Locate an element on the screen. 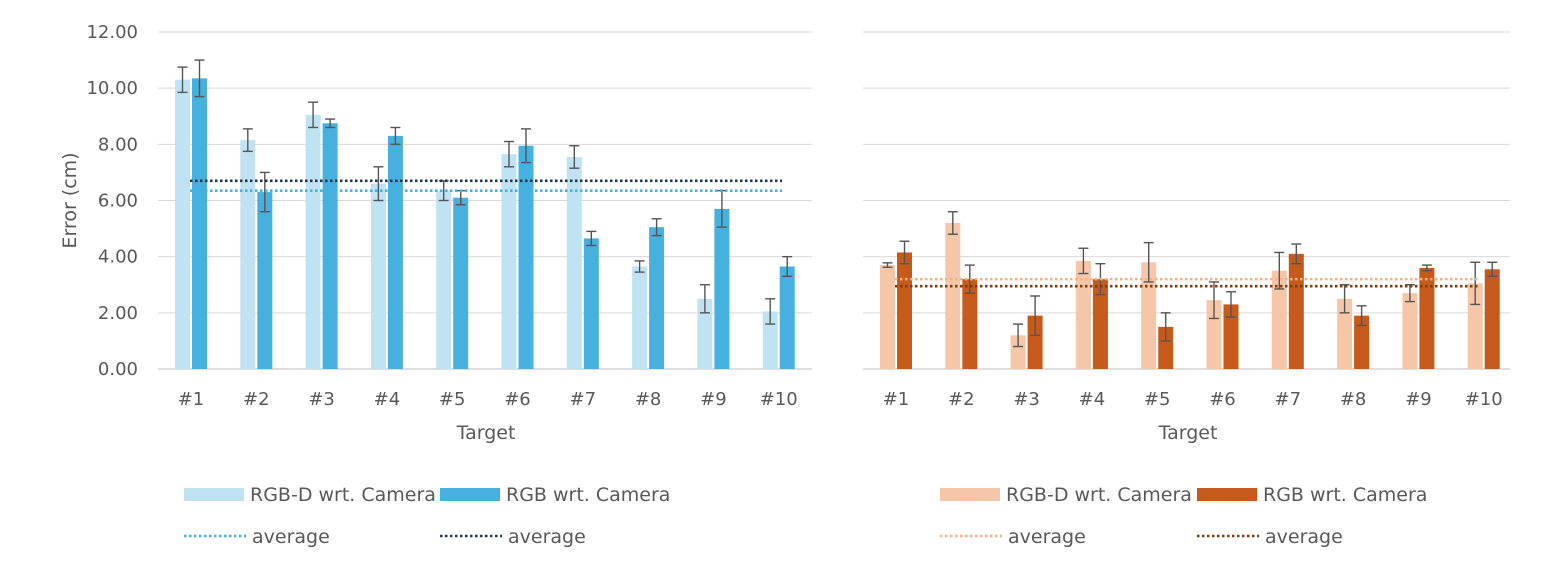 This screenshot has height=579, width=1561. y-tick-label: 0.00 is located at coordinates (118, 369).